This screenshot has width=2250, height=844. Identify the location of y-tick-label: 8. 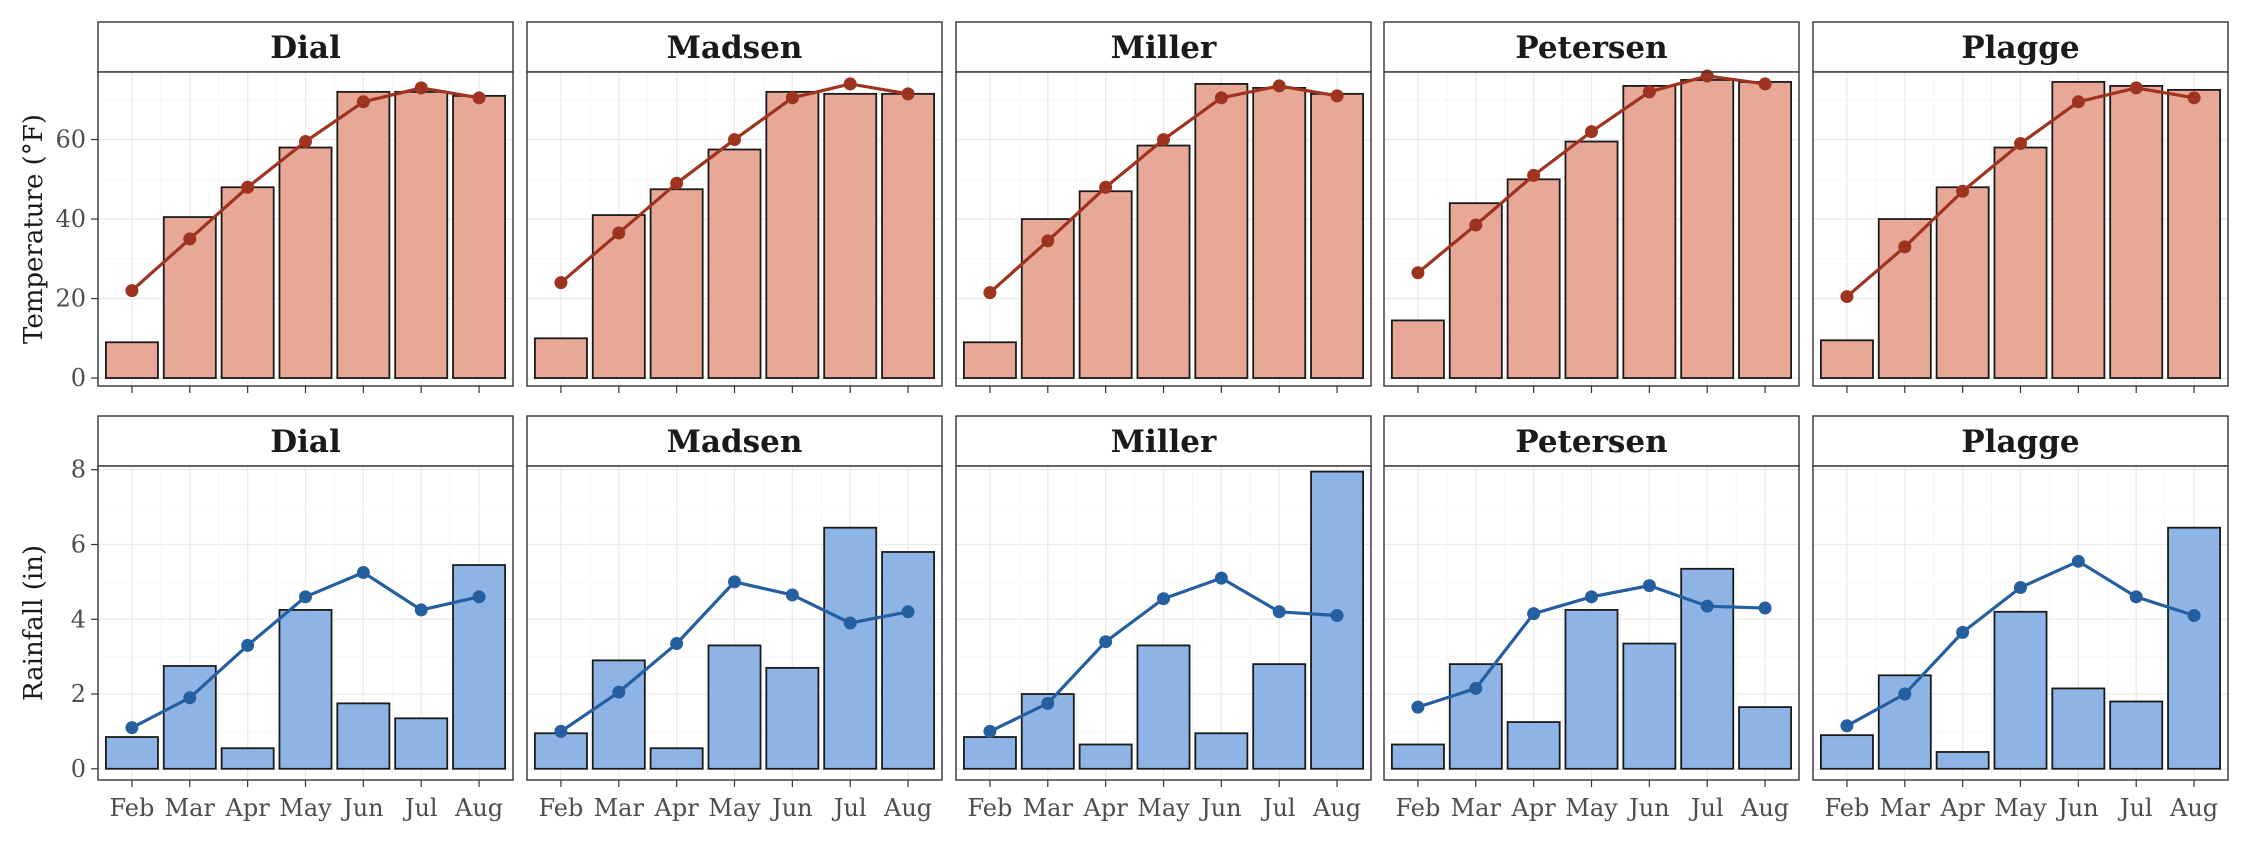
(78, 470).